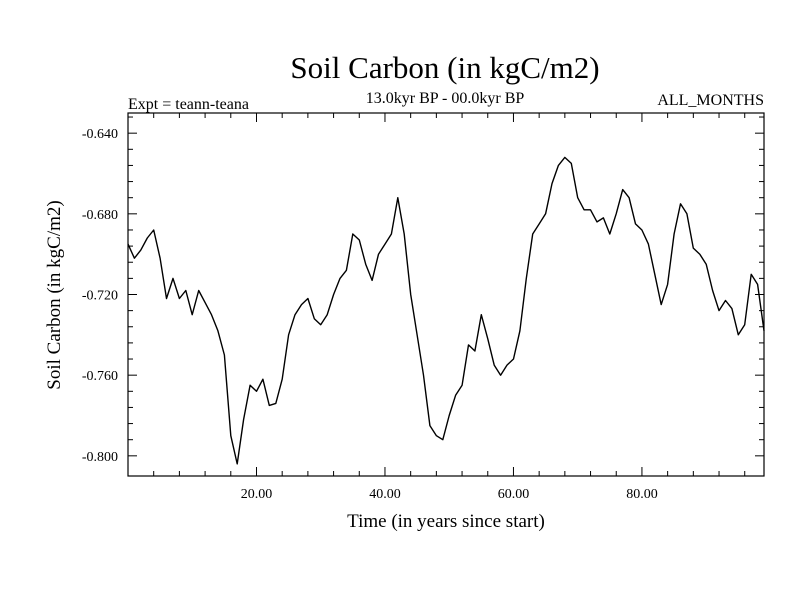  What do you see at coordinates (385, 494) in the screenshot?
I see `x-tick-label: 40.00` at bounding box center [385, 494].